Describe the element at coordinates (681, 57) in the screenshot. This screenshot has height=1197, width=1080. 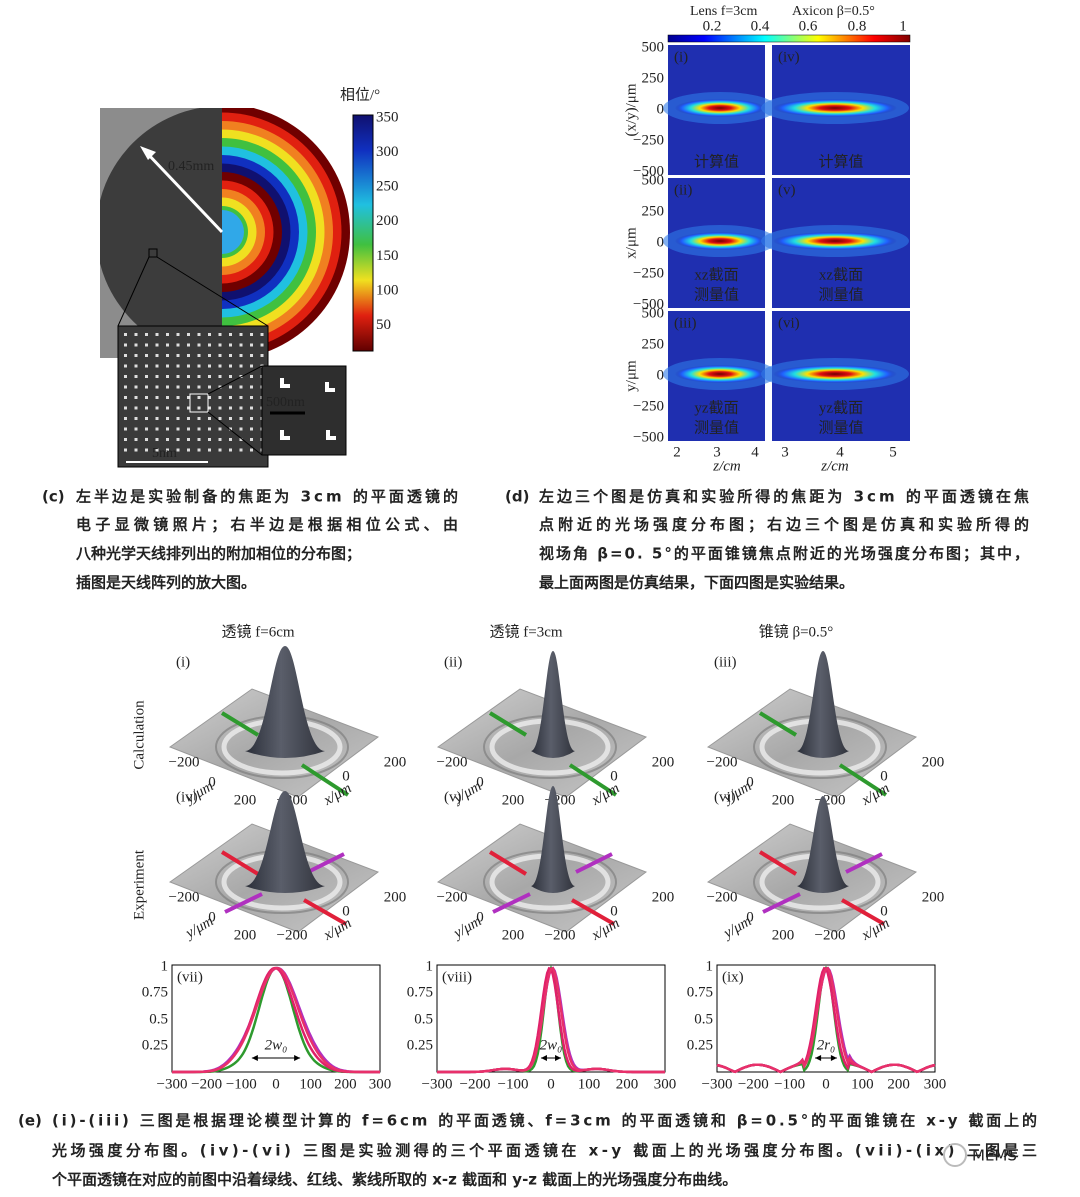
I see `panel-tag: (i)` at that location.